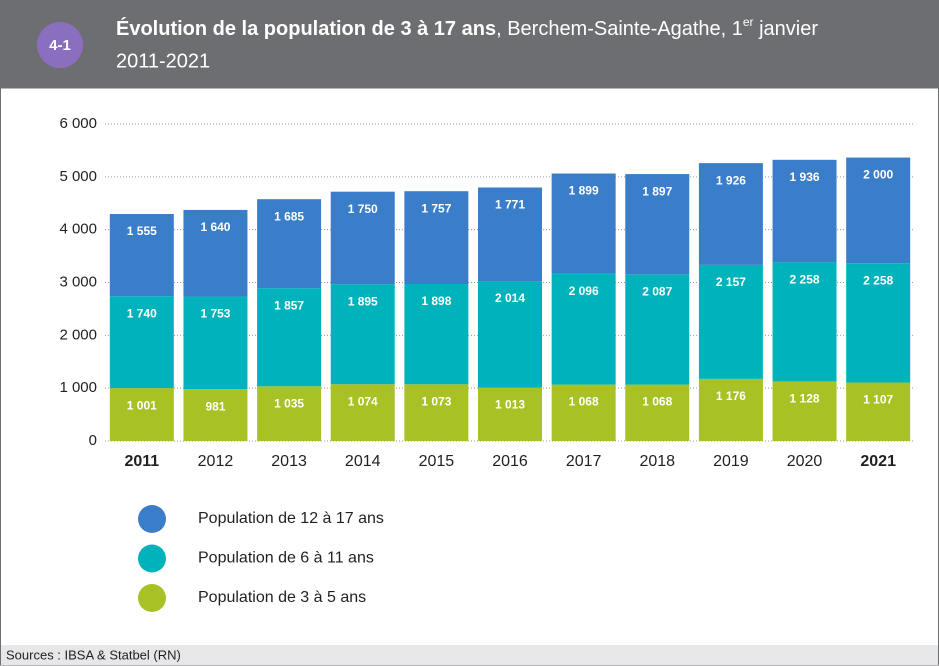 This screenshot has width=939, height=666. I want to click on y-tick-label: 5 000, so click(78, 176).